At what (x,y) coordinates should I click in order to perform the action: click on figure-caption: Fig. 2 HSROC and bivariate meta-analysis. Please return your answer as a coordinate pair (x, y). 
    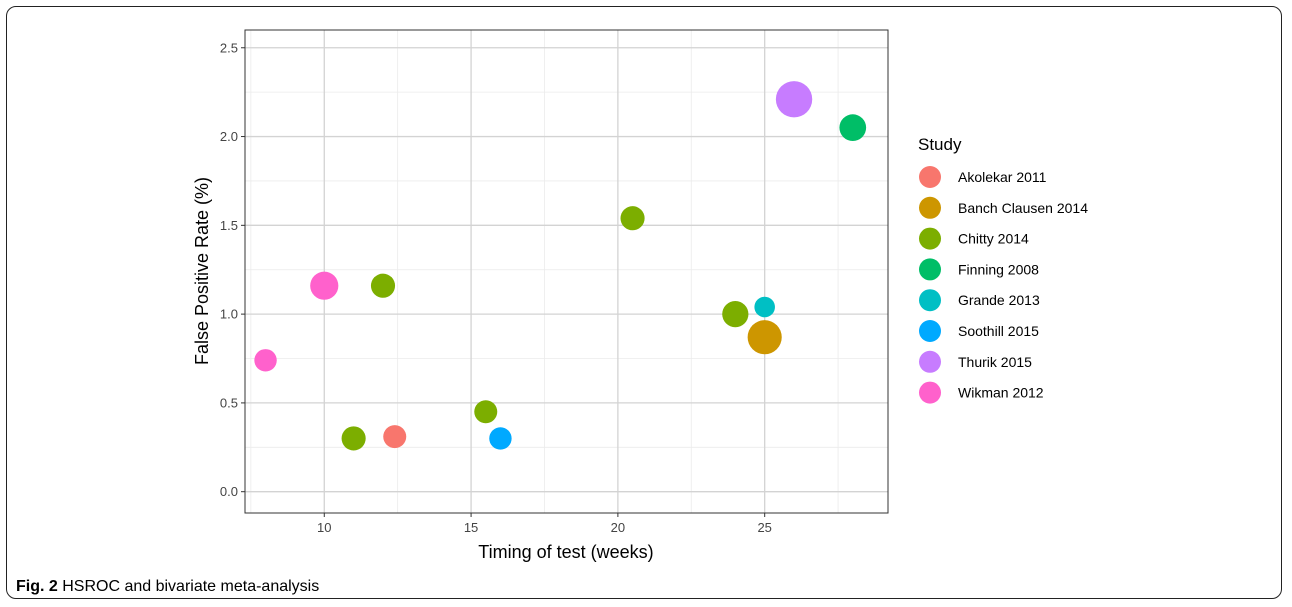
    Looking at the image, I should click on (167, 587).